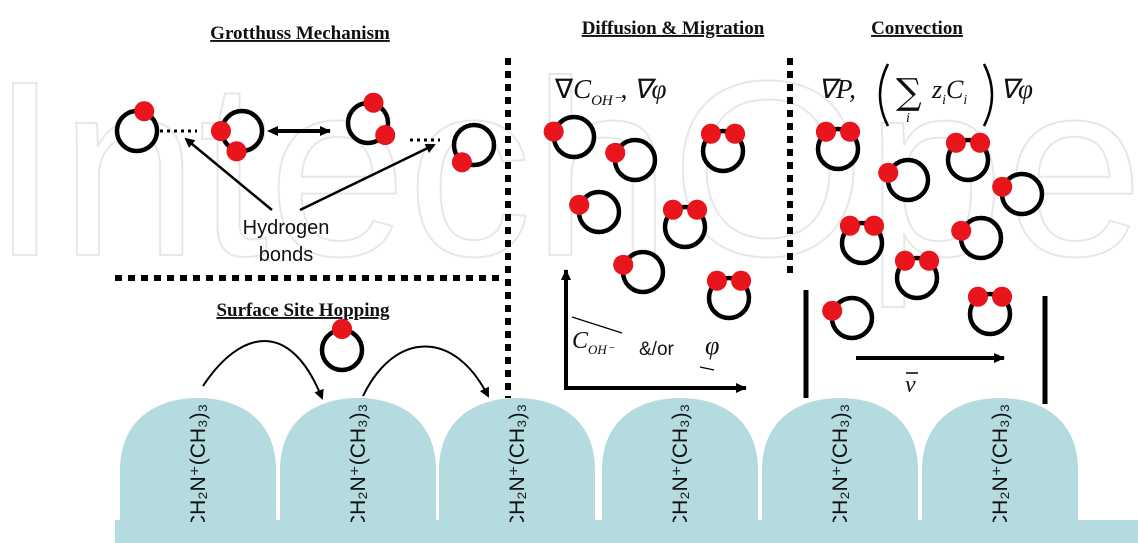 The height and width of the screenshot is (543, 1138). I want to click on surface-hopping-panel, so click(345, 359).